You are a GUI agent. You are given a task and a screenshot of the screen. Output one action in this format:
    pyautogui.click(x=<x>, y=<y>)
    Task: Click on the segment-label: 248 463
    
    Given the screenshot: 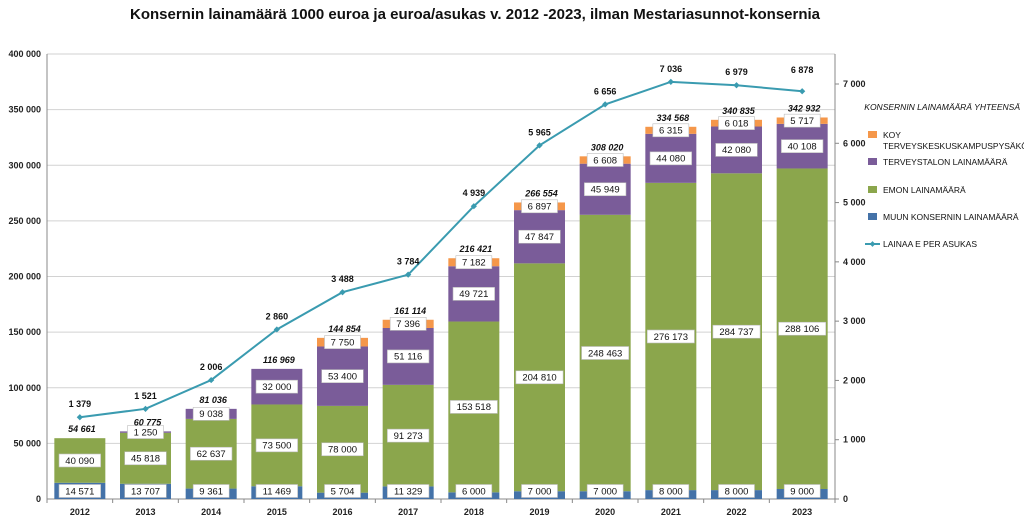 What is the action you would take?
    pyautogui.click(x=605, y=353)
    